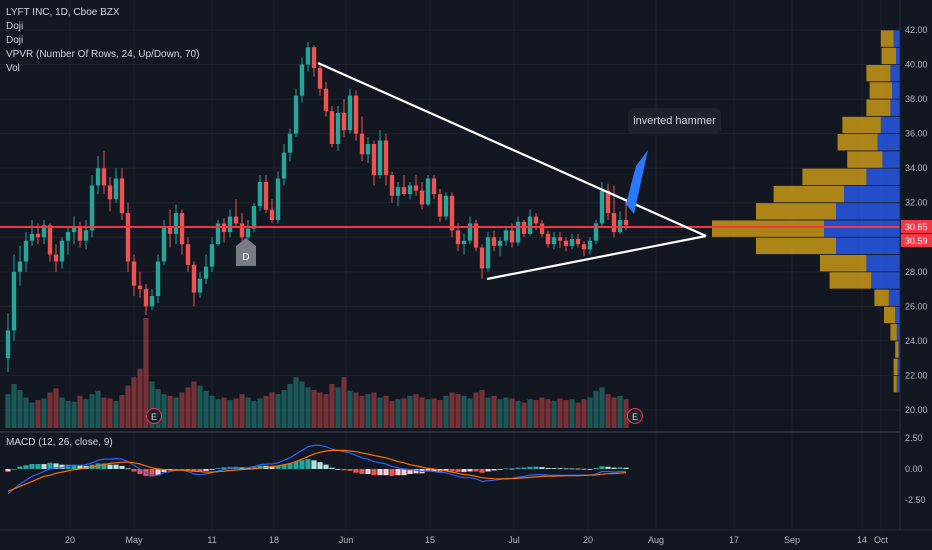 This screenshot has height=550, width=932. Describe the element at coordinates (916, 30) in the screenshot. I see `price-tick-label: 42.00` at that location.